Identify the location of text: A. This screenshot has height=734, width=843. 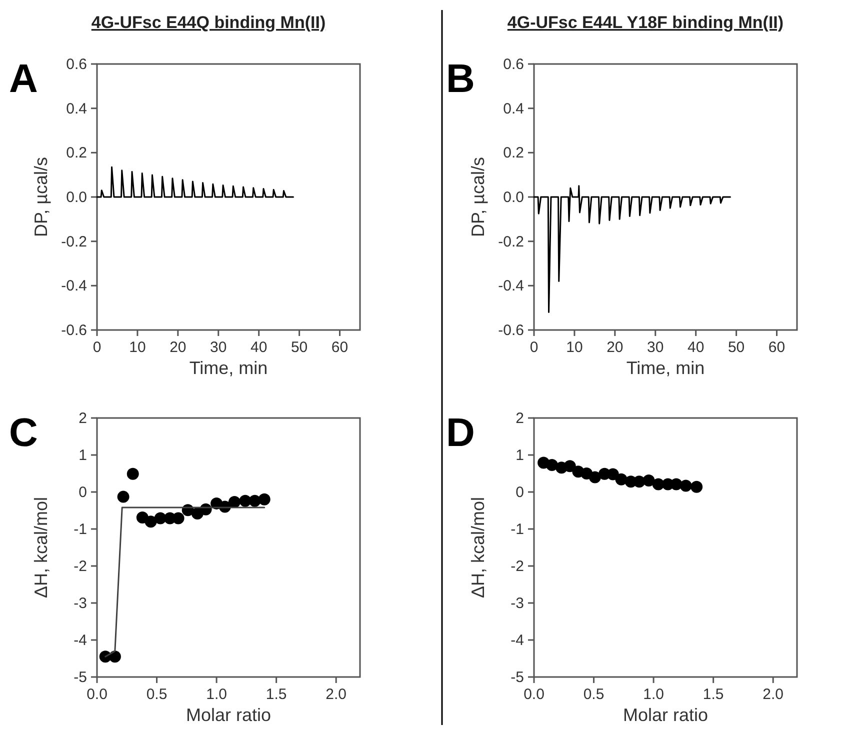
(23, 79).